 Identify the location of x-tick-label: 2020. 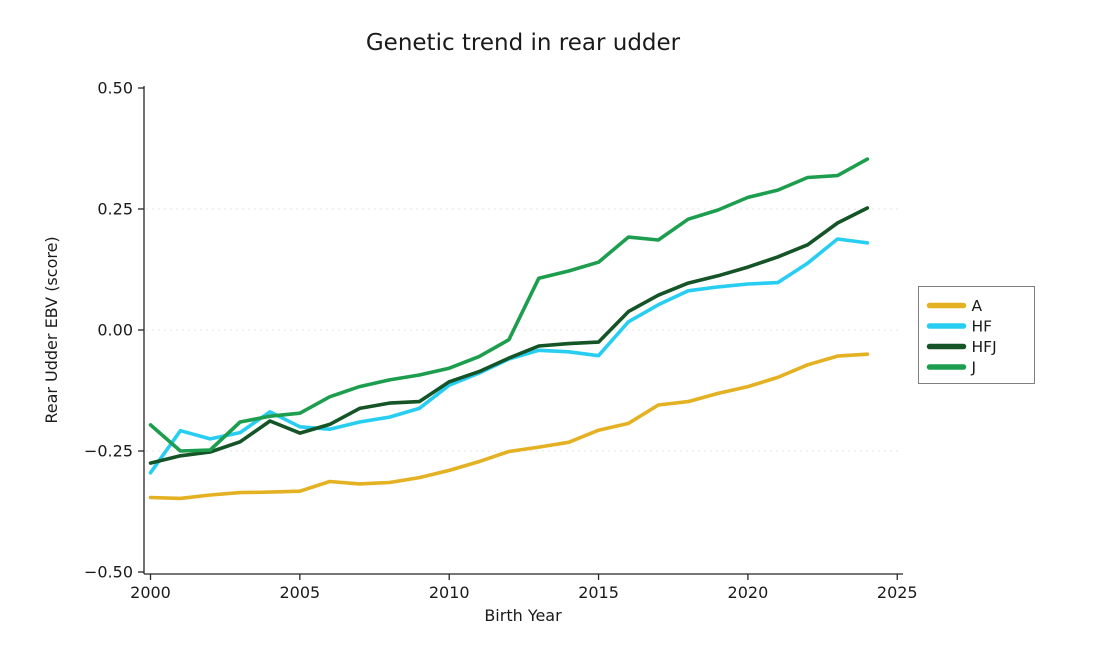
(748, 592).